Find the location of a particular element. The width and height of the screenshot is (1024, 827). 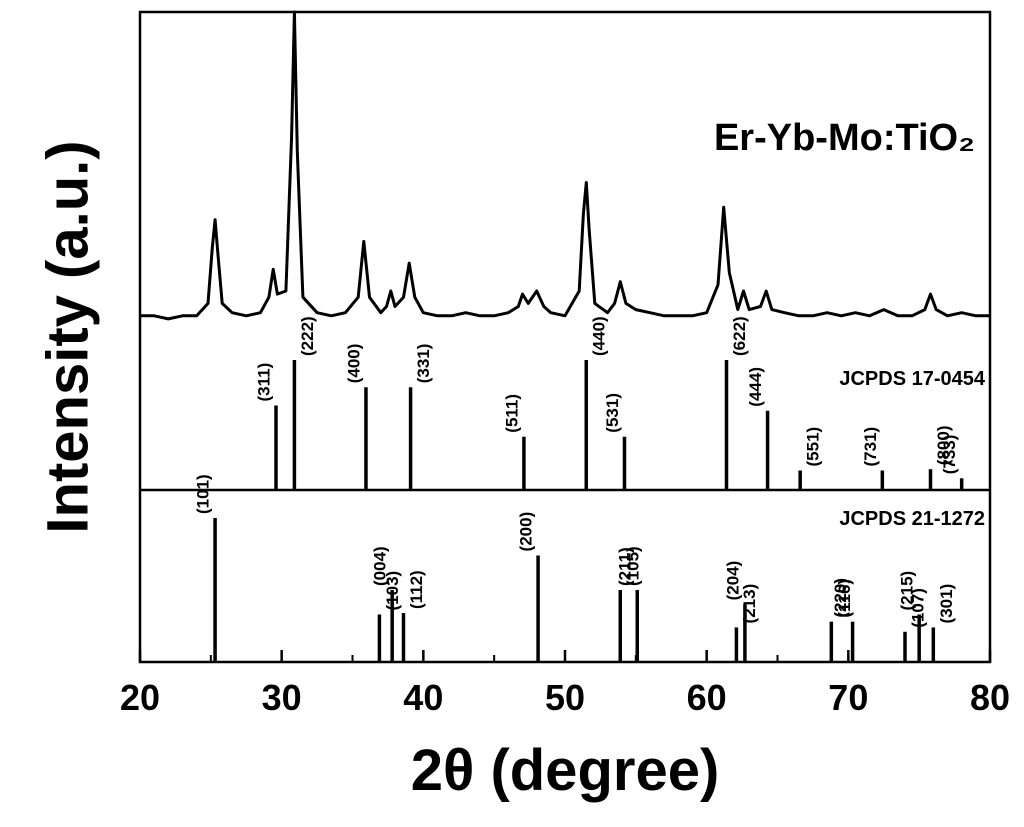

y-axis-label: Intensity (a.u.) is located at coordinates (67, 336).